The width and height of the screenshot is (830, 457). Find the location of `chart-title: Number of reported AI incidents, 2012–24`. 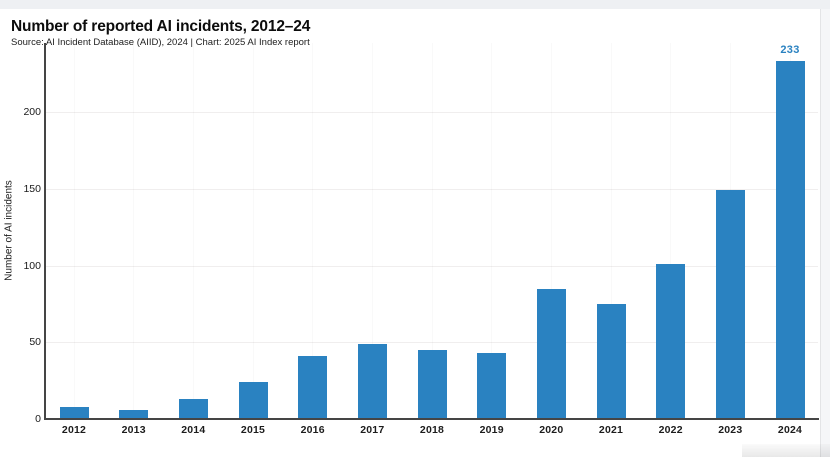

chart-title: Number of reported AI incidents, 2012–24 is located at coordinates (161, 26).